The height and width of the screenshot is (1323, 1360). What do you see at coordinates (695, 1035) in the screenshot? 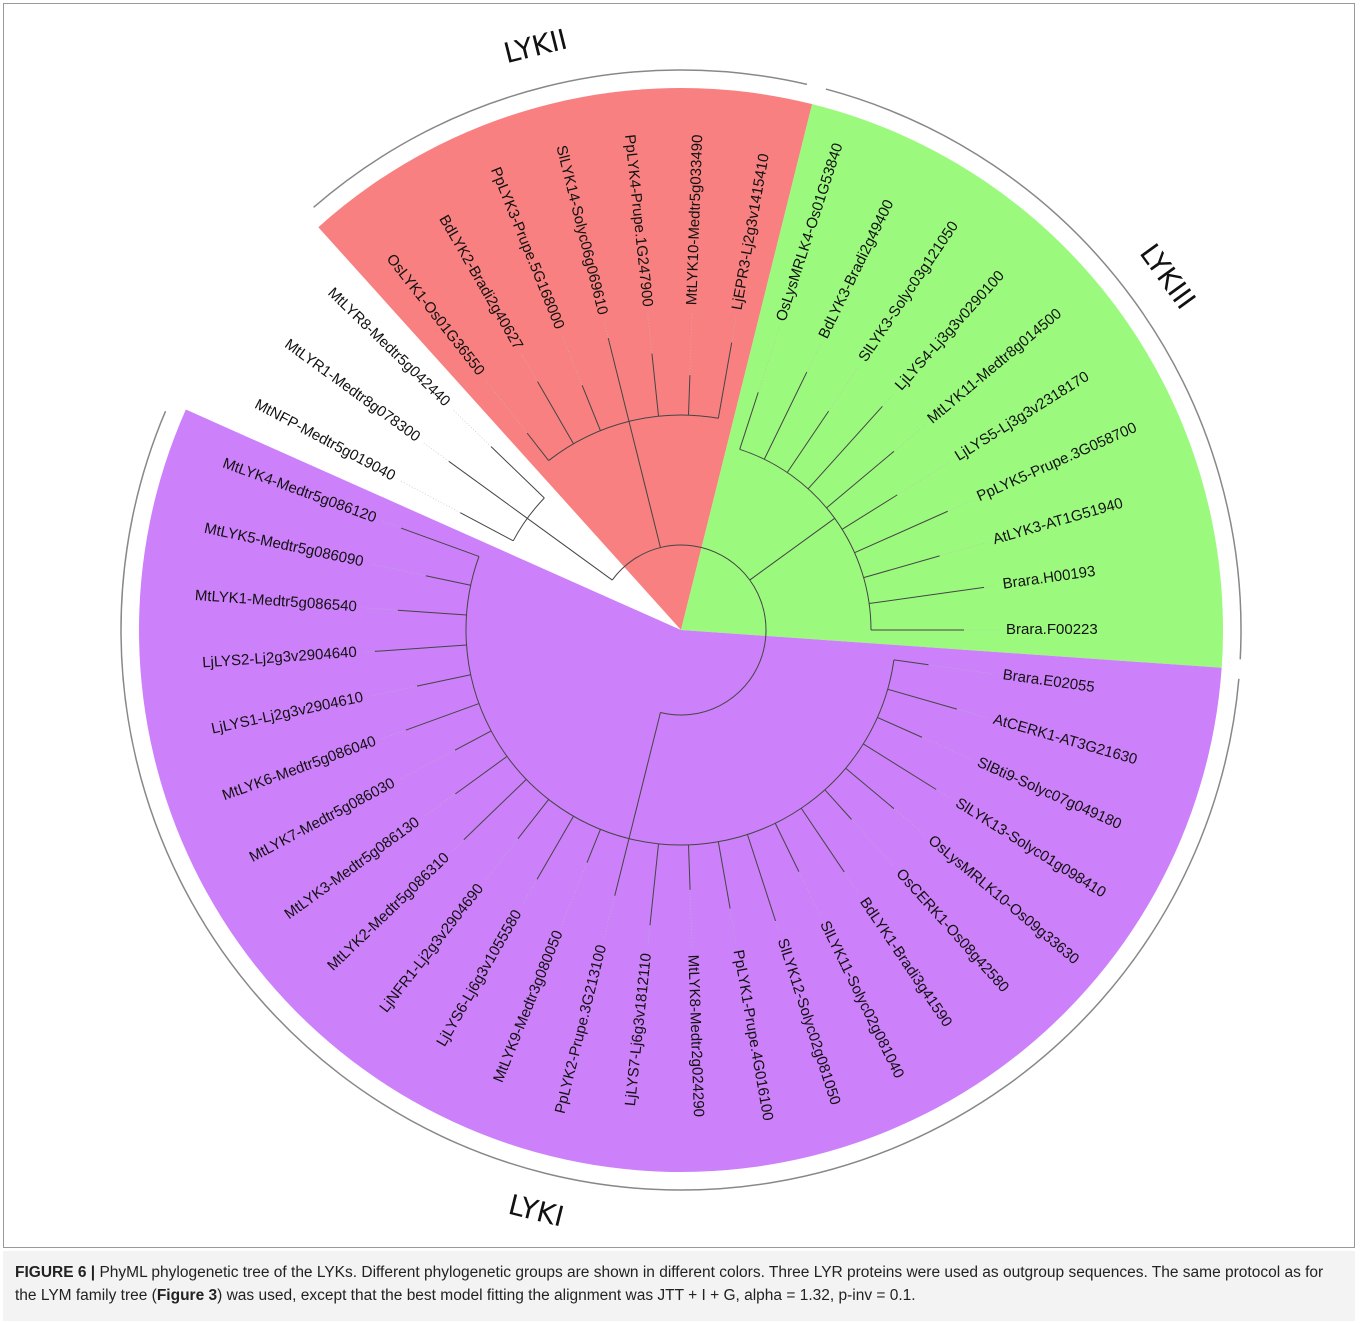
I see `leaf-label: MtLYK8-Medtr2g024290` at bounding box center [695, 1035].